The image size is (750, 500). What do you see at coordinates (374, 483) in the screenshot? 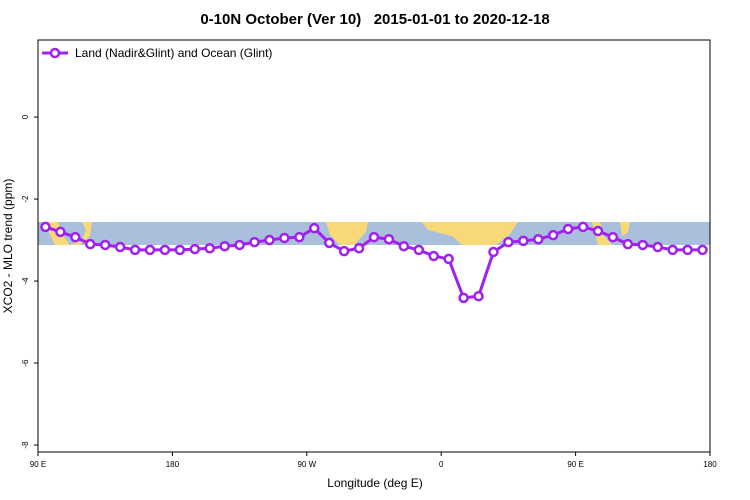
I see `x-axis-label: Longitude (deg E)` at bounding box center [374, 483].